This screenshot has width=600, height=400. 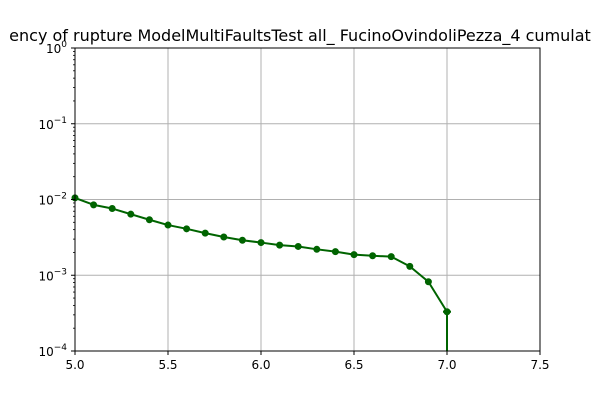 I want to click on y-tick-label: 10⁻¹, so click(x=52, y=124).